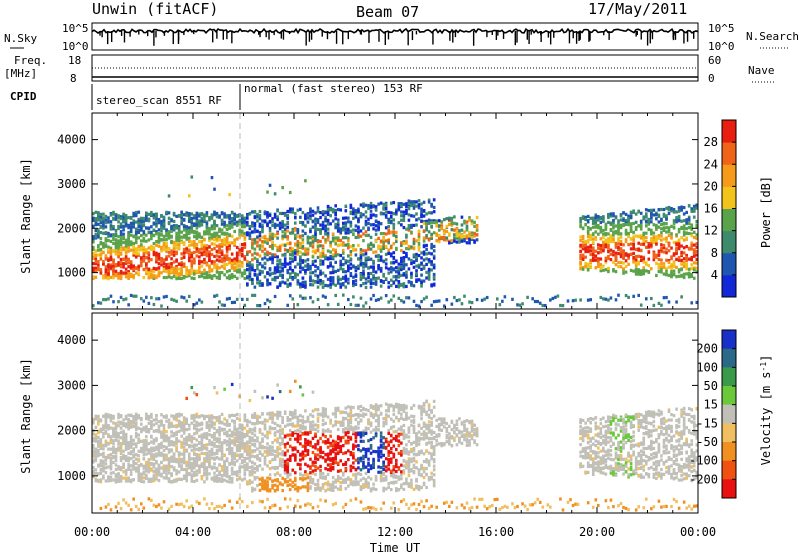  I want to click on power-ytick-label: 3000, so click(71, 184).